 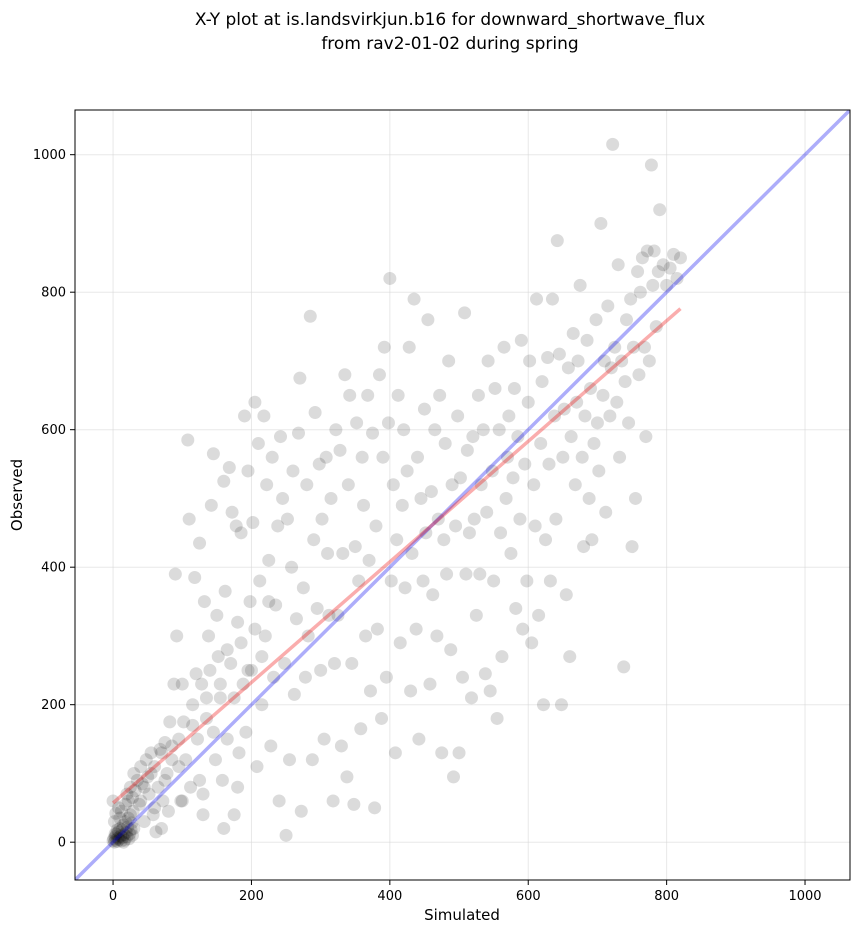 What do you see at coordinates (54, 499) in the screenshot?
I see `y-axis-ticks: 0 200 400 600 800 1000` at bounding box center [54, 499].